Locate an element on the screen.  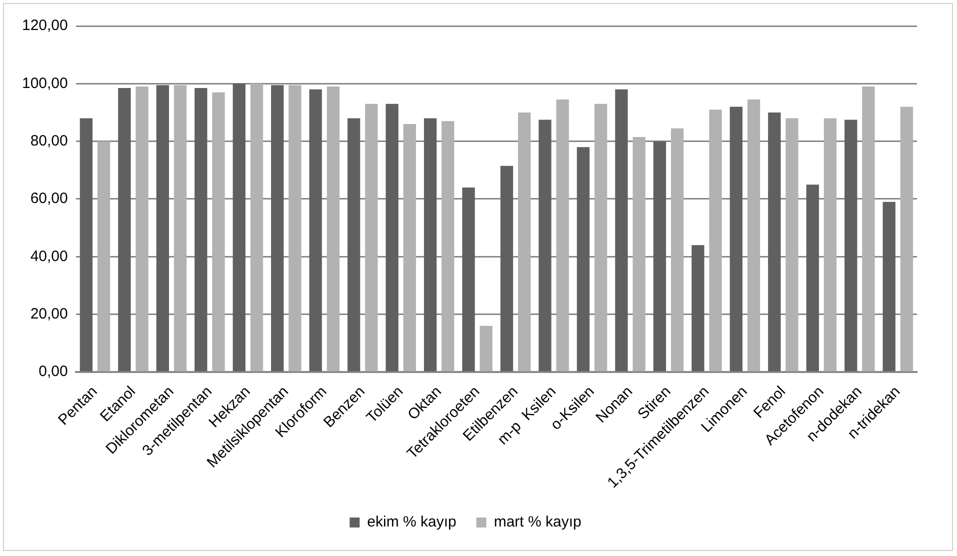
legend-label: ekim % kayıp is located at coordinates (411, 522).